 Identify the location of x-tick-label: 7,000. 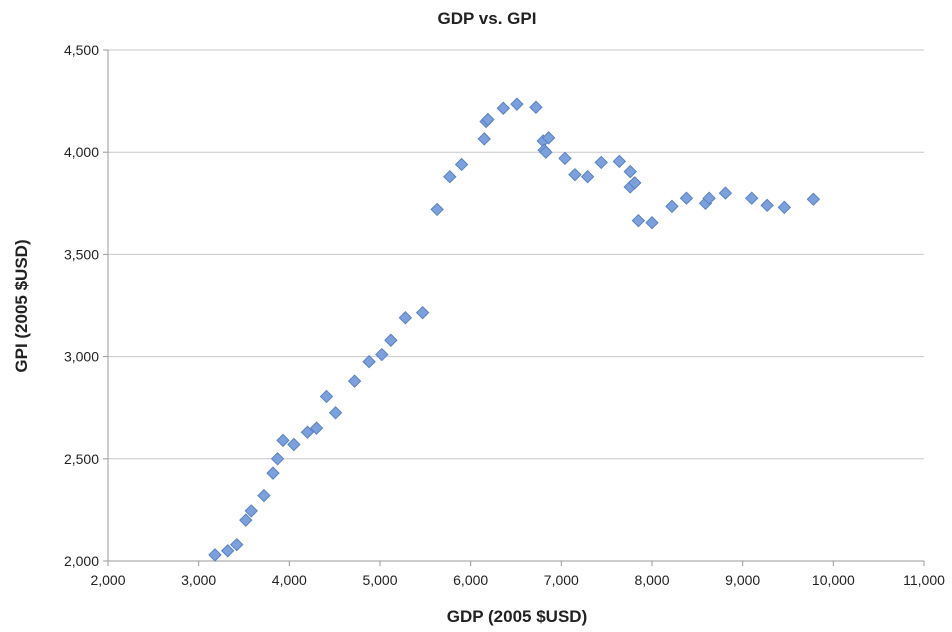
(561, 580).